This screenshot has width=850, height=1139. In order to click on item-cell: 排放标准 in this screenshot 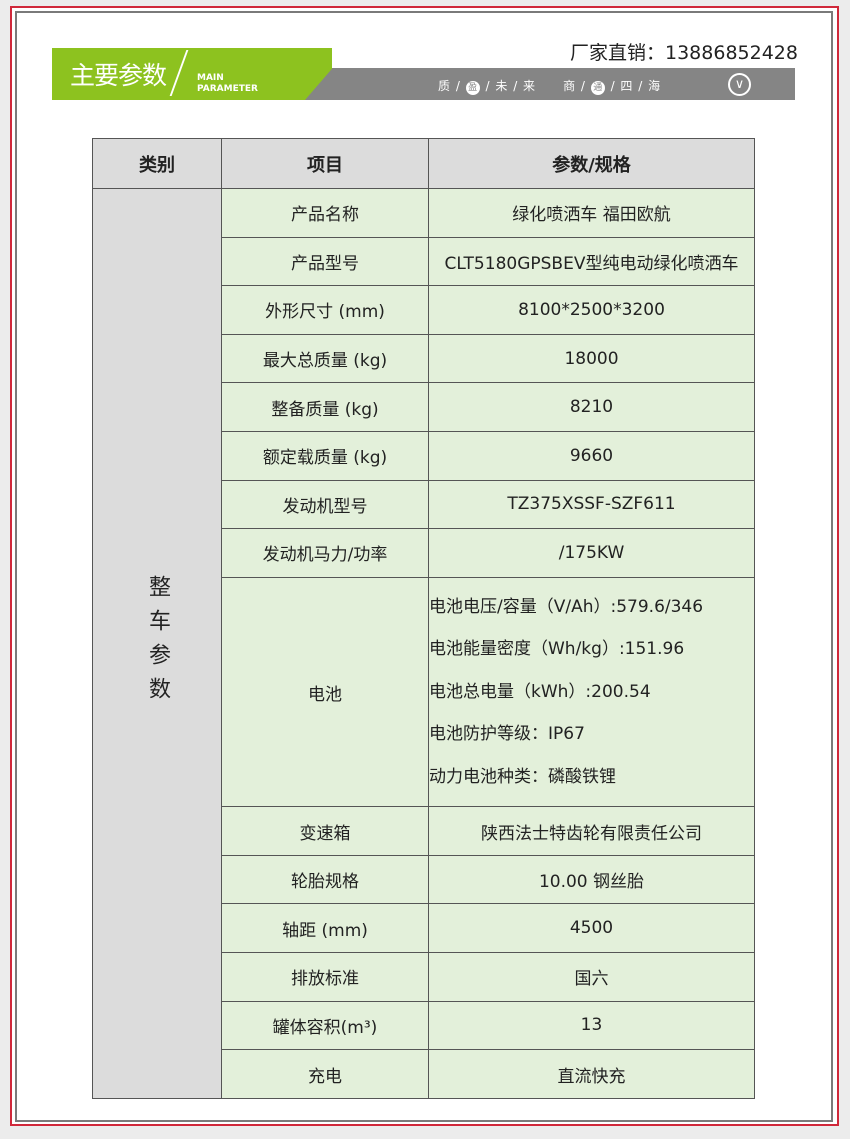, I will do `click(325, 977)`.